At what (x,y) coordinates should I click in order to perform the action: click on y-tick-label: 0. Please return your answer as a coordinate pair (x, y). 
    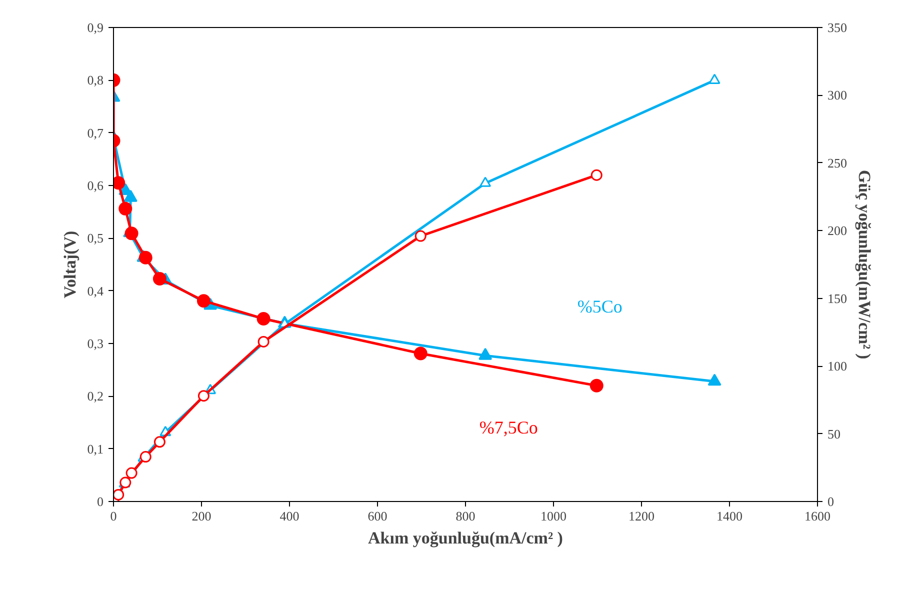
    Looking at the image, I should click on (100, 501).